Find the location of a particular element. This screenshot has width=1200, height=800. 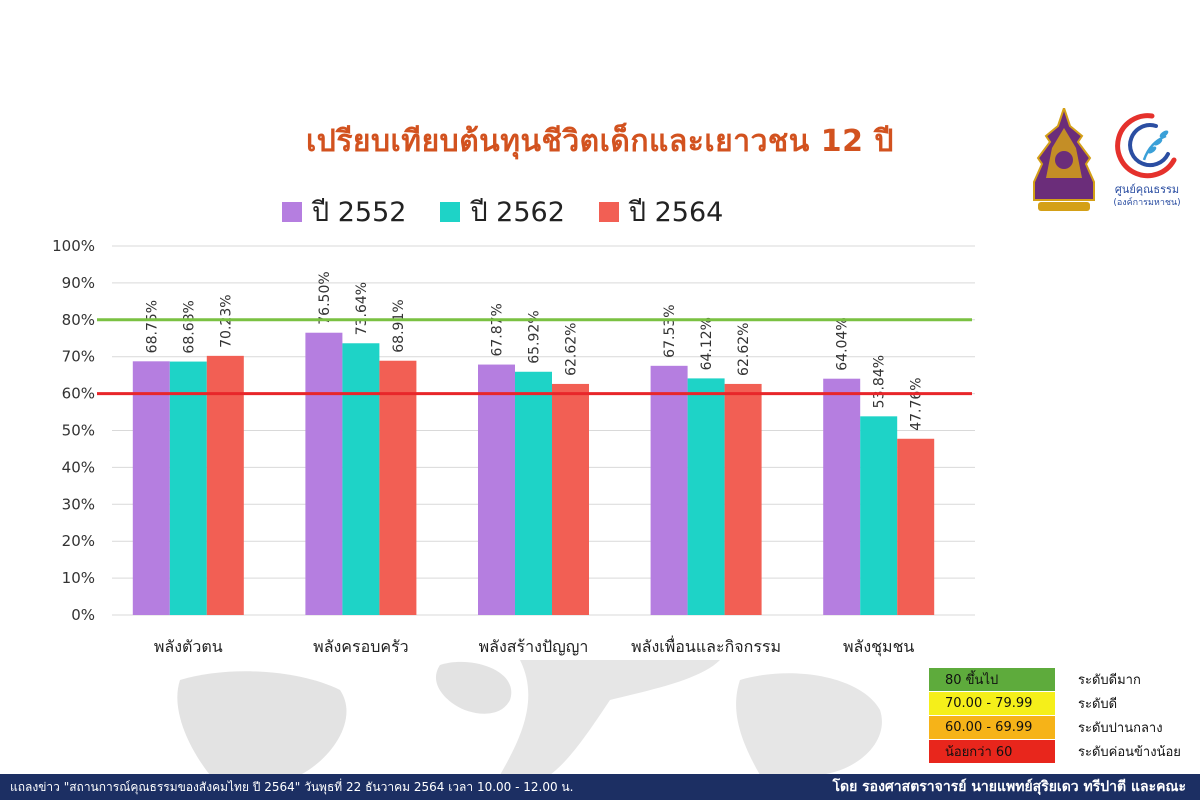

level-range: 70.00 - 79.99 is located at coordinates (992, 703).